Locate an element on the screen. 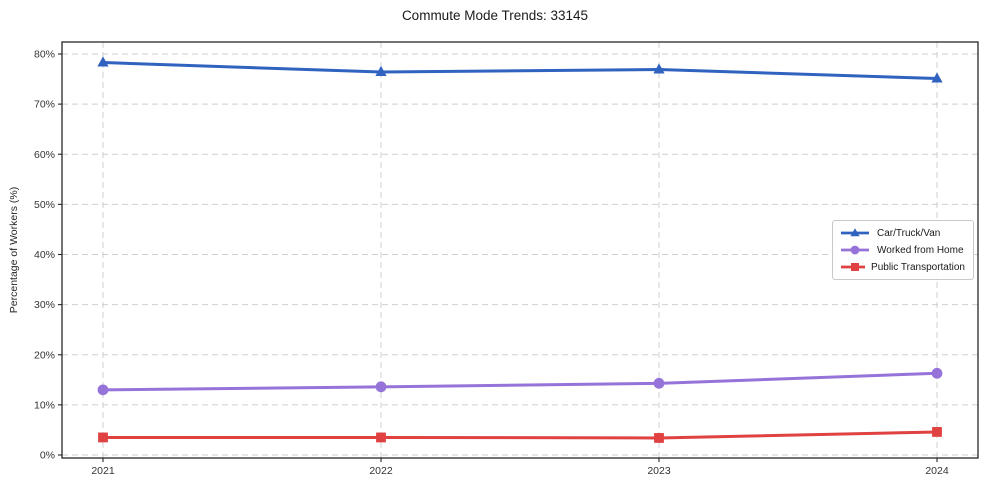 This screenshot has height=490, width=990. legend-label-public-transportation: Public Transportation is located at coordinates (918, 267).